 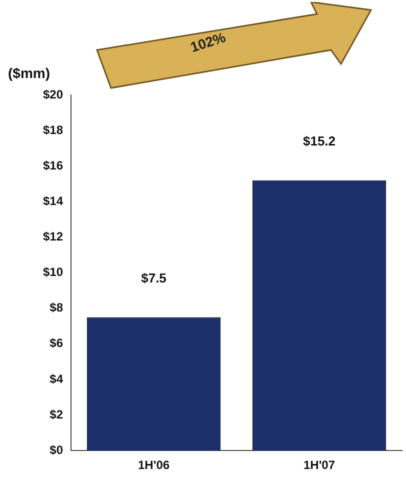 I want to click on y-tick-label: $18, so click(x=53, y=129).